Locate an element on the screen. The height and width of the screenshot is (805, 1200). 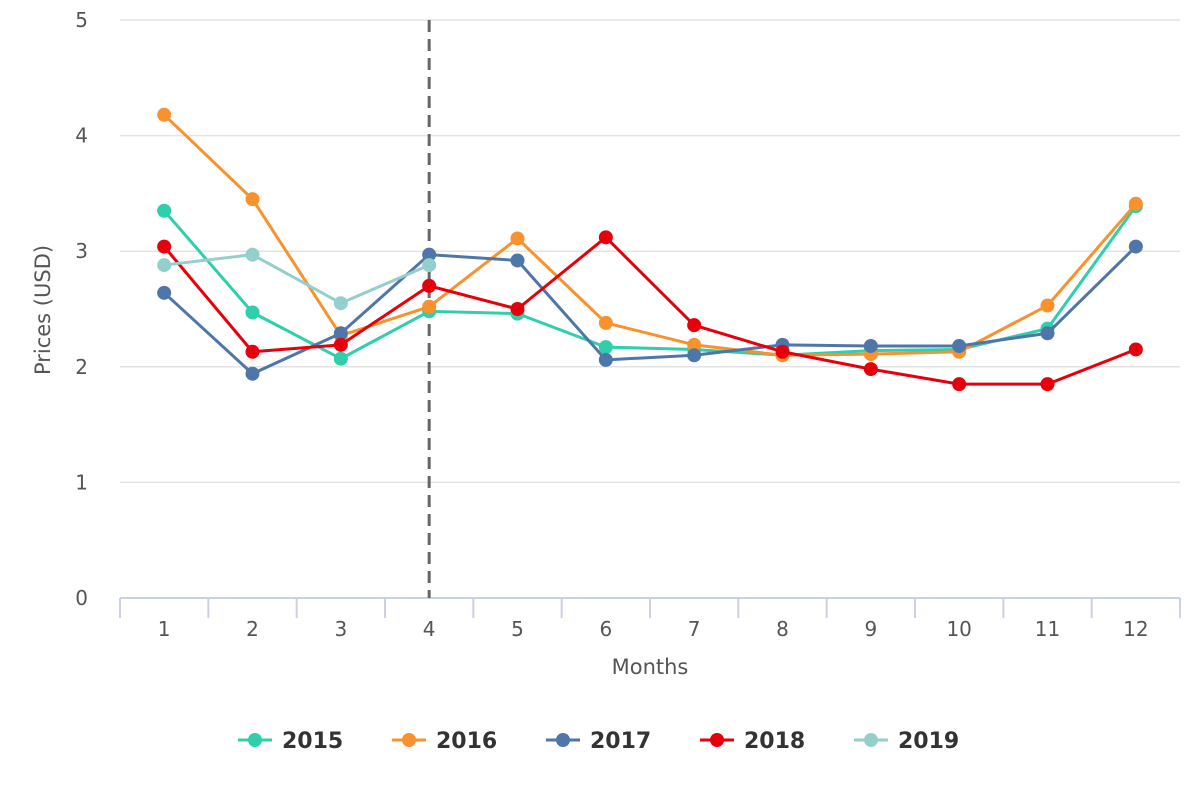
series-line-2017 is located at coordinates (650, 310).